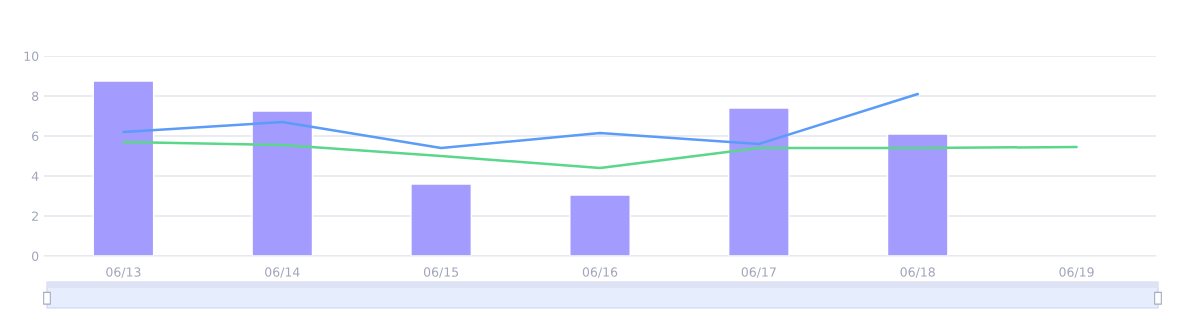  I want to click on y-tick-label: 0, so click(35, 256).